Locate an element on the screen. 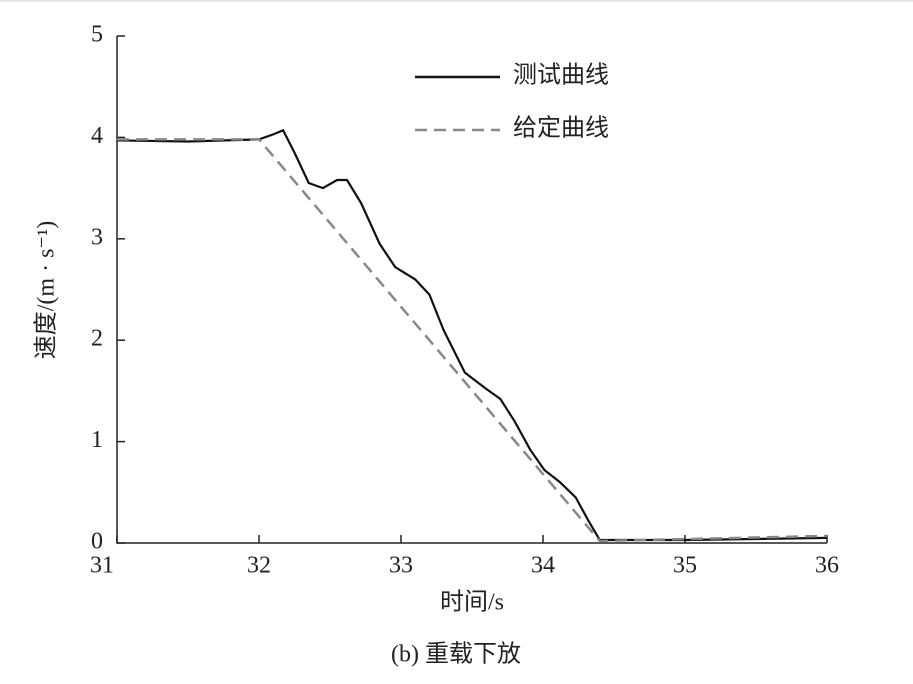 The image size is (913, 684). x-tick-label: 34 is located at coordinates (543, 566).